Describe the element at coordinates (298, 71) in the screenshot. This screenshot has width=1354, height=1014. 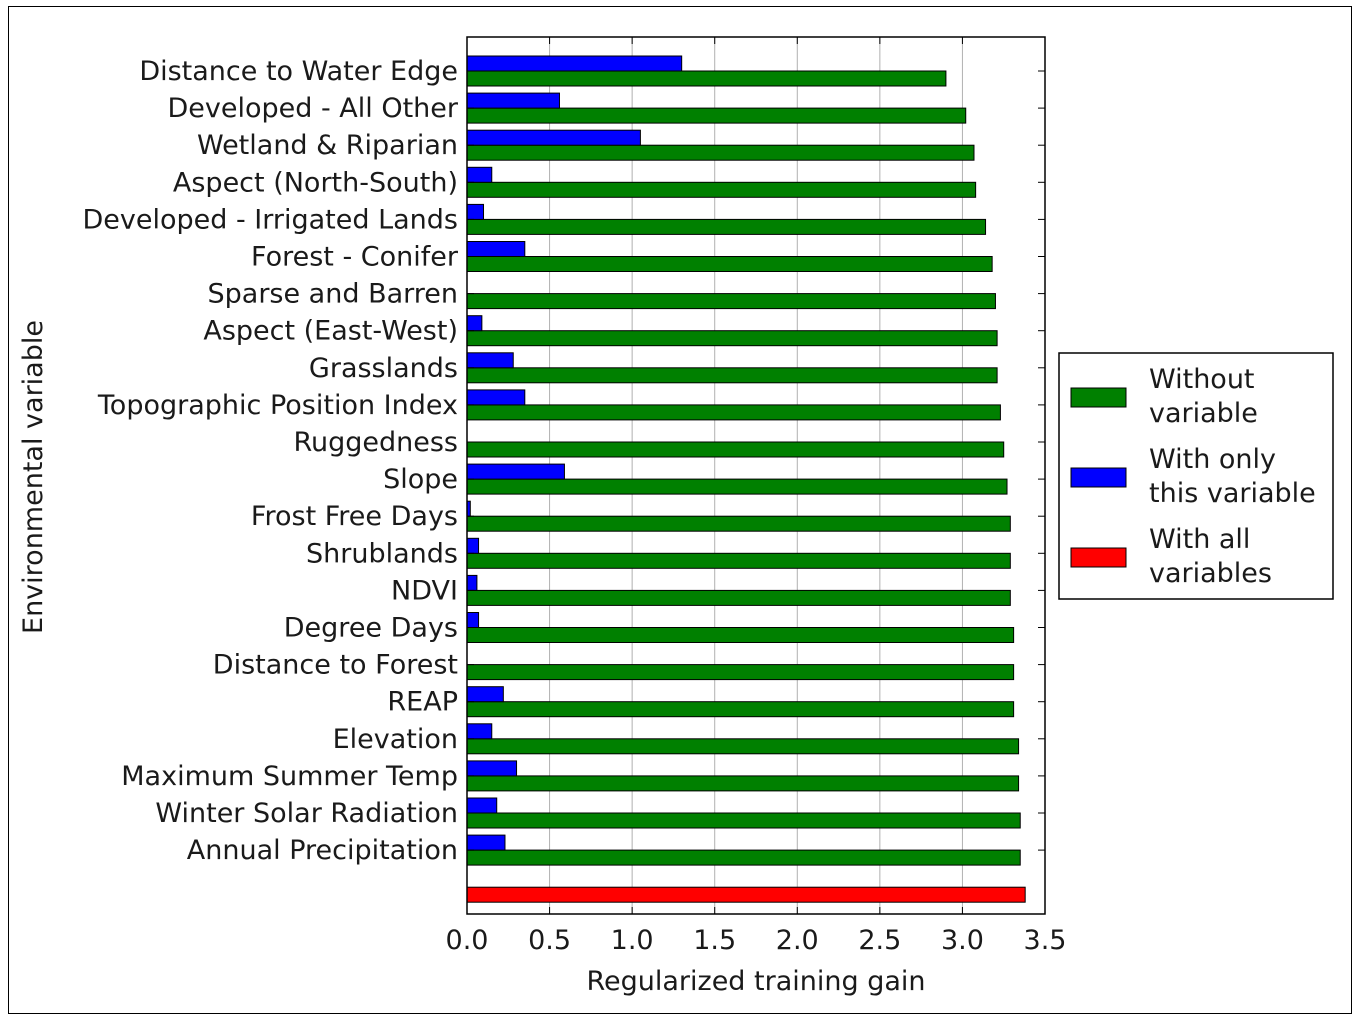
I see `y-tick-label: Distance to Water Edge` at that location.